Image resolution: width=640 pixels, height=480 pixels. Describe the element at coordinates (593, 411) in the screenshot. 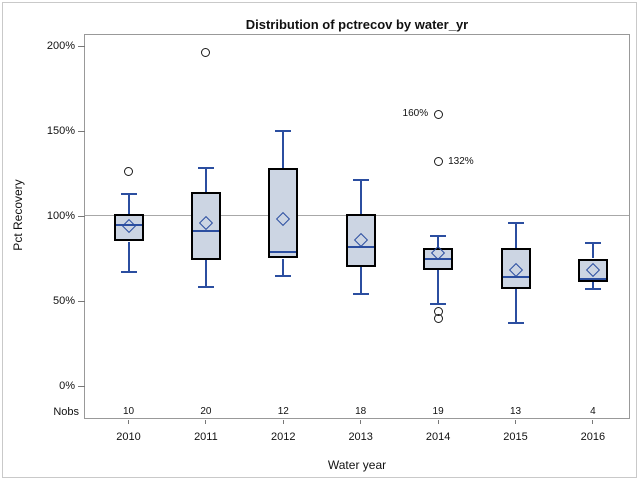

I see `nobs-value: 4` at that location.